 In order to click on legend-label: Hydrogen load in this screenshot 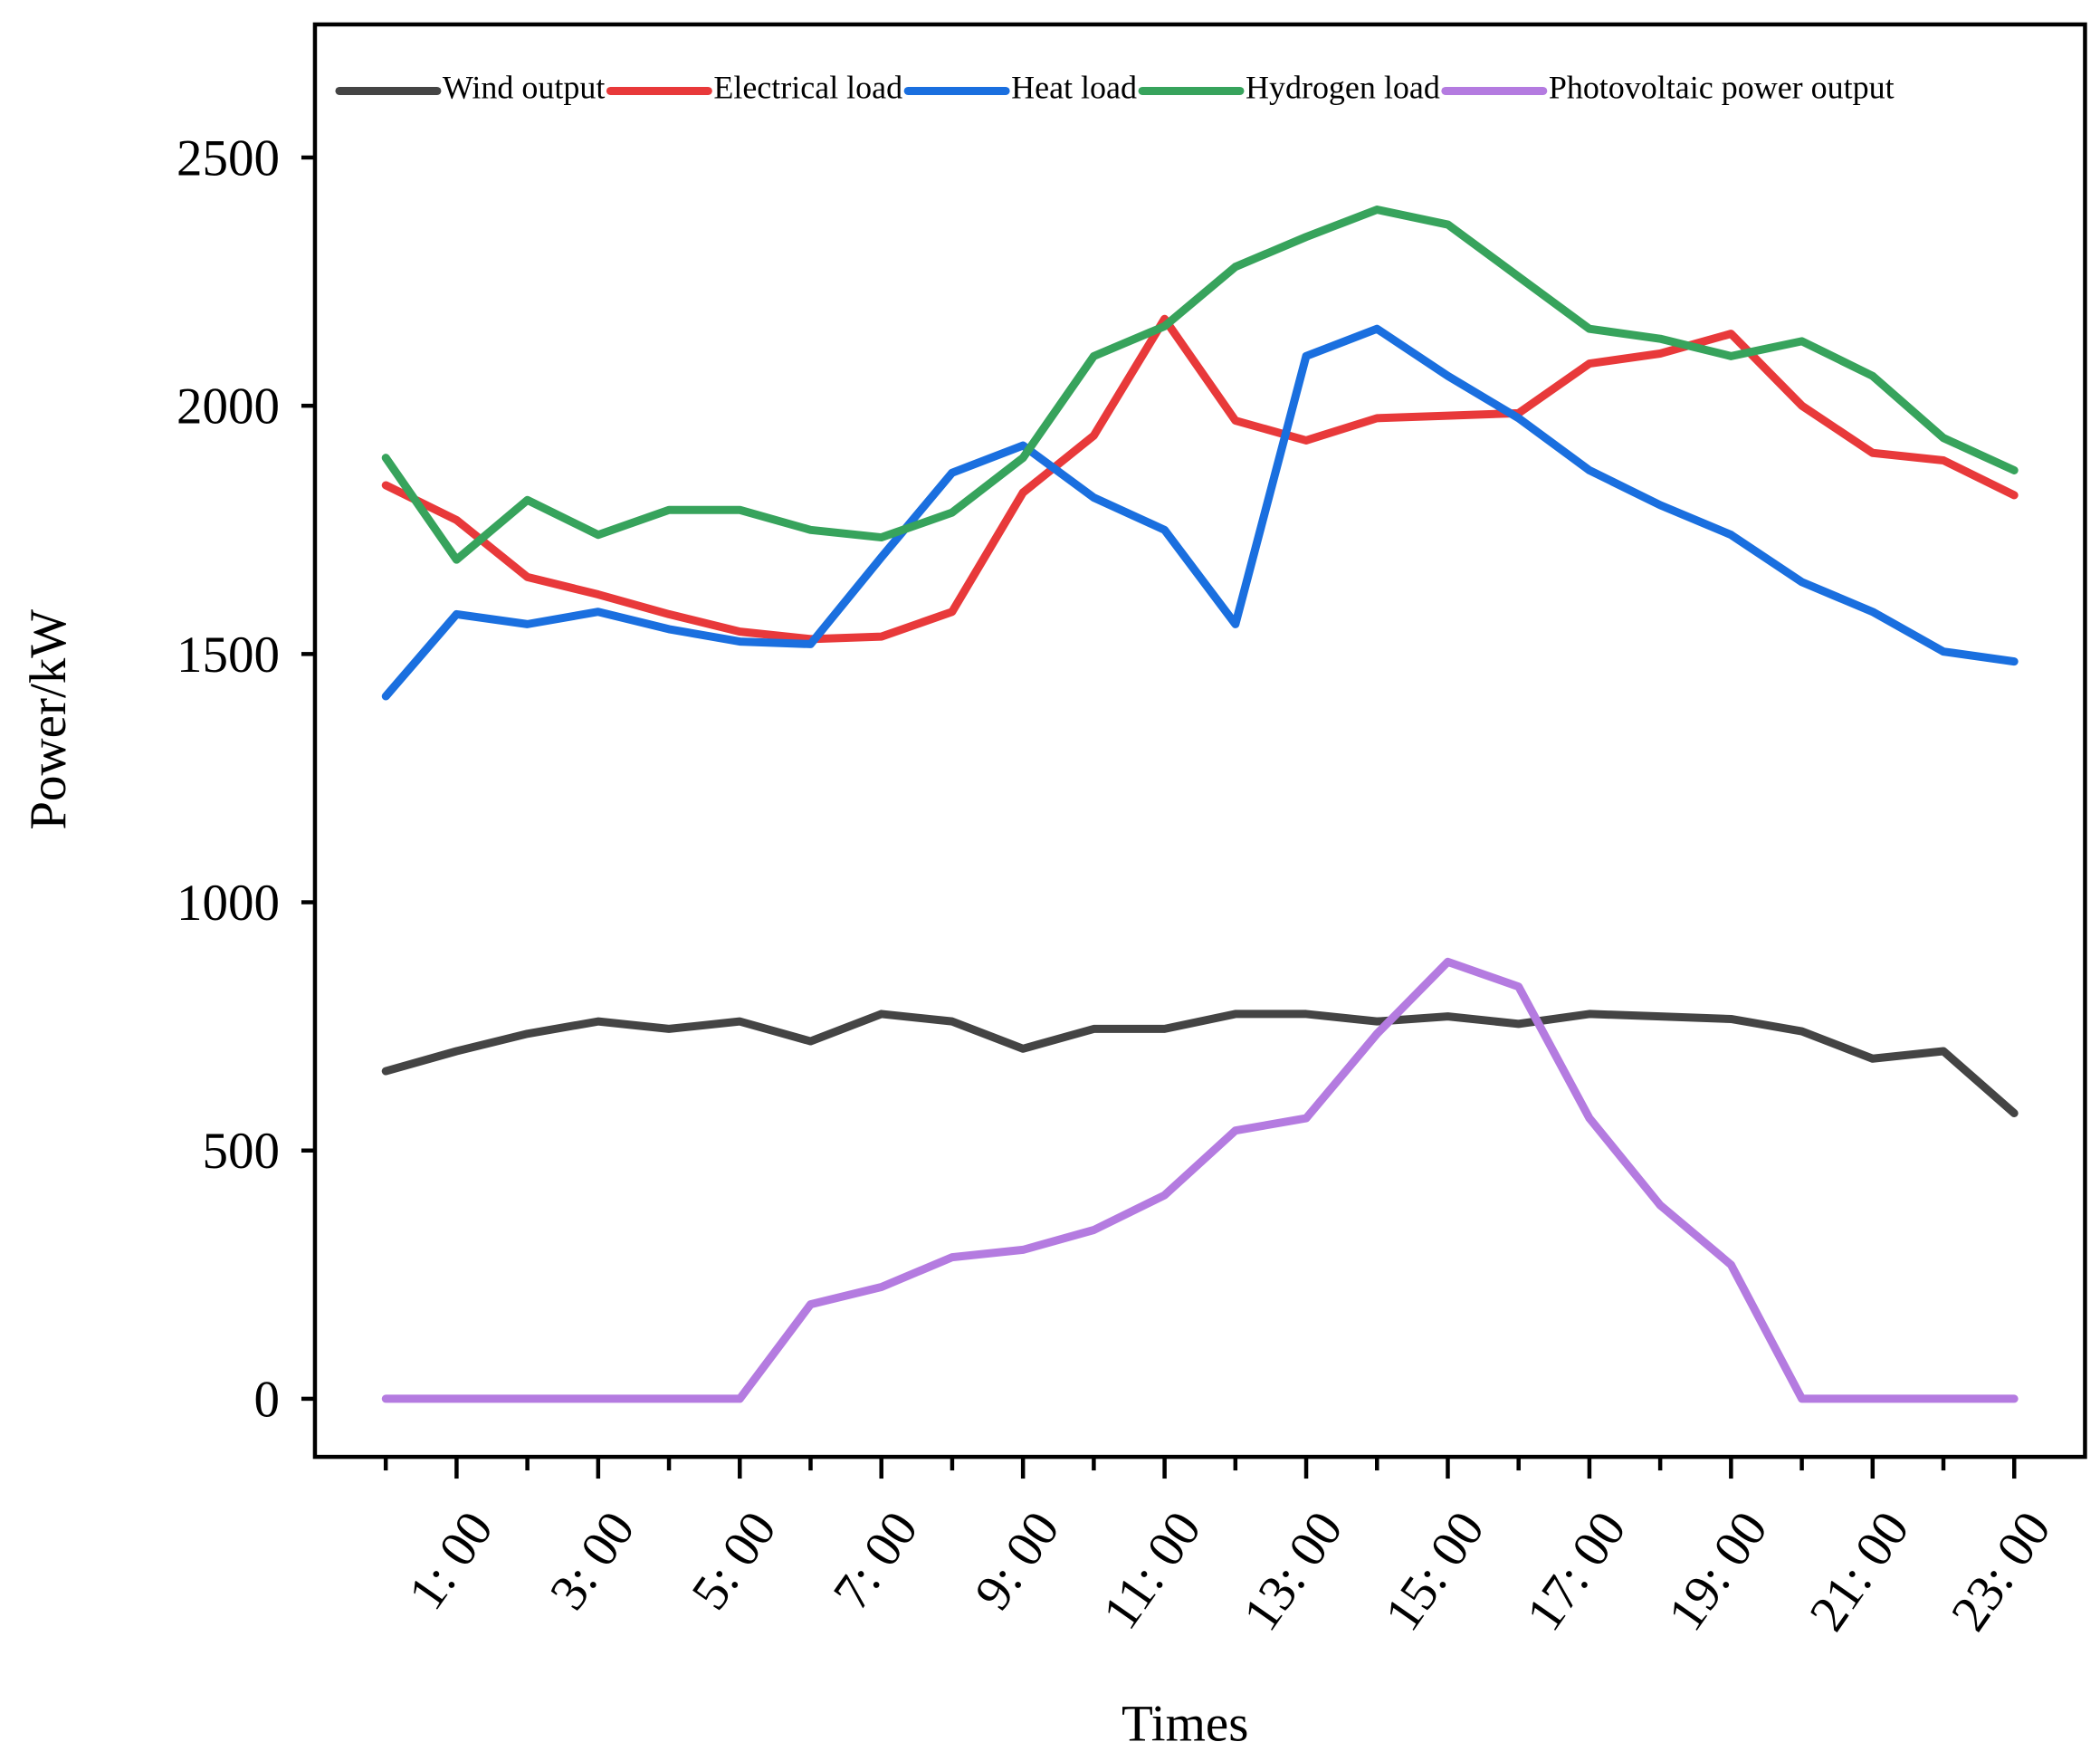, I will do `click(1343, 88)`.